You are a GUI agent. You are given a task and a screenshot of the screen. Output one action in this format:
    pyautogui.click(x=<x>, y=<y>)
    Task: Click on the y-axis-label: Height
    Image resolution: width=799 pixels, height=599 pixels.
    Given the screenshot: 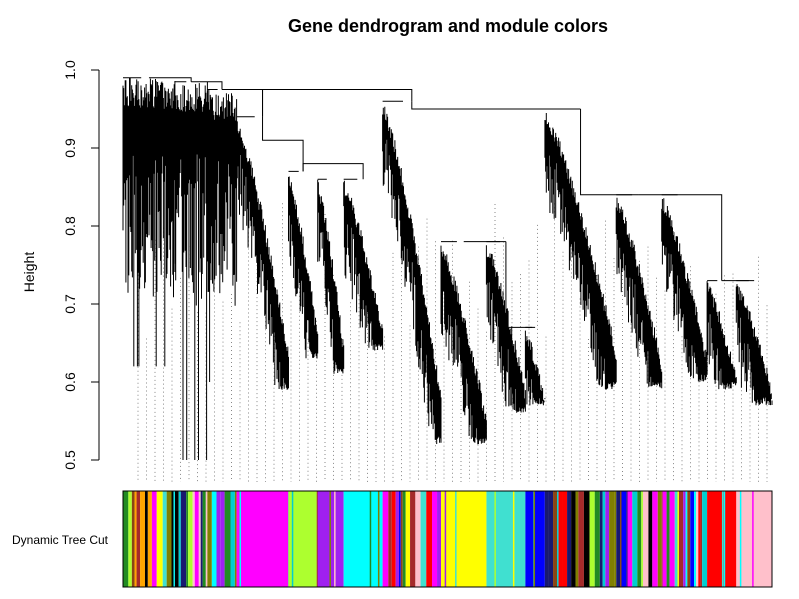 What is the action you would take?
    pyautogui.click(x=29, y=272)
    